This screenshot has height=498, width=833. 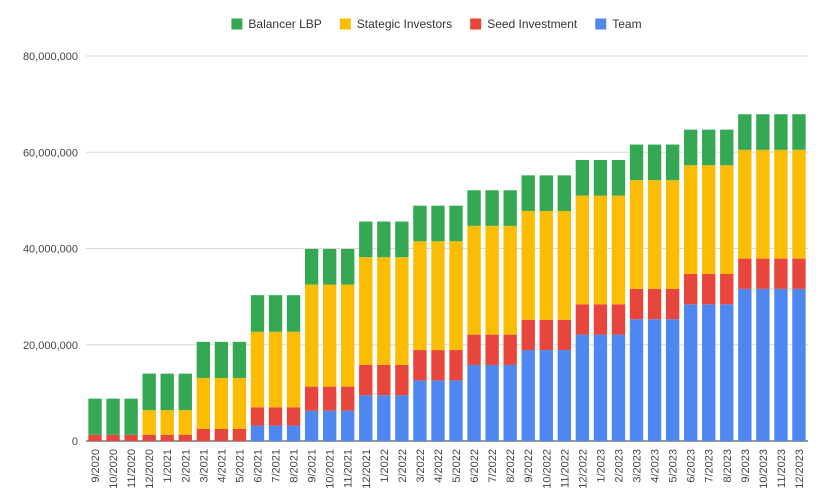 I want to click on x-tick-label: 10/2020, so click(x=114, y=469).